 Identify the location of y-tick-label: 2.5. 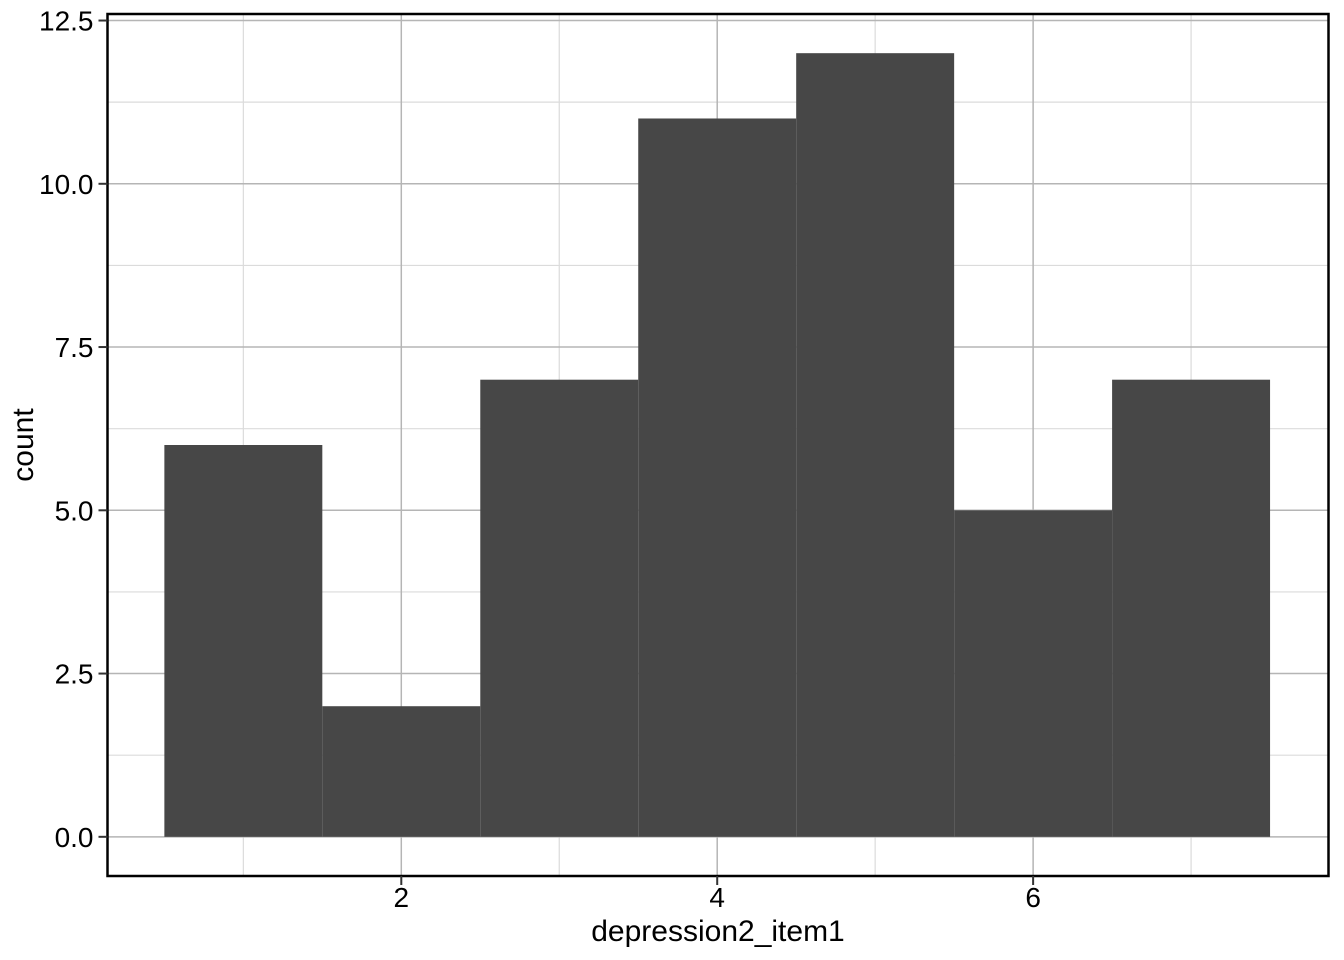
(74, 674).